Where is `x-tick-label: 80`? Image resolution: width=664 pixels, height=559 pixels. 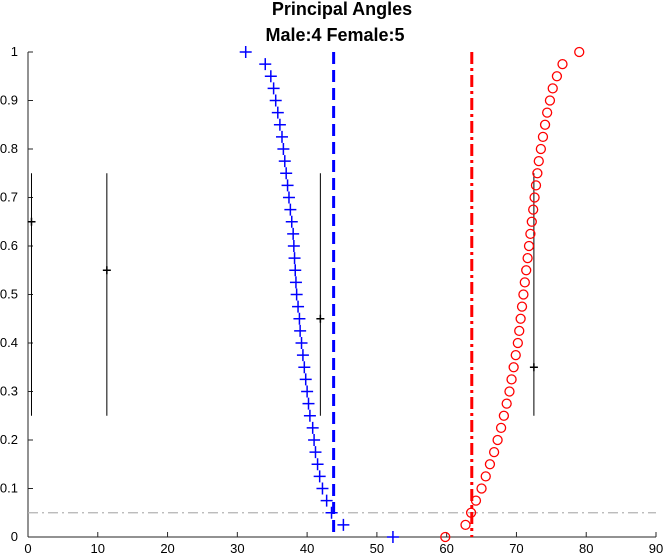 x-tick-label: 80 is located at coordinates (586, 548).